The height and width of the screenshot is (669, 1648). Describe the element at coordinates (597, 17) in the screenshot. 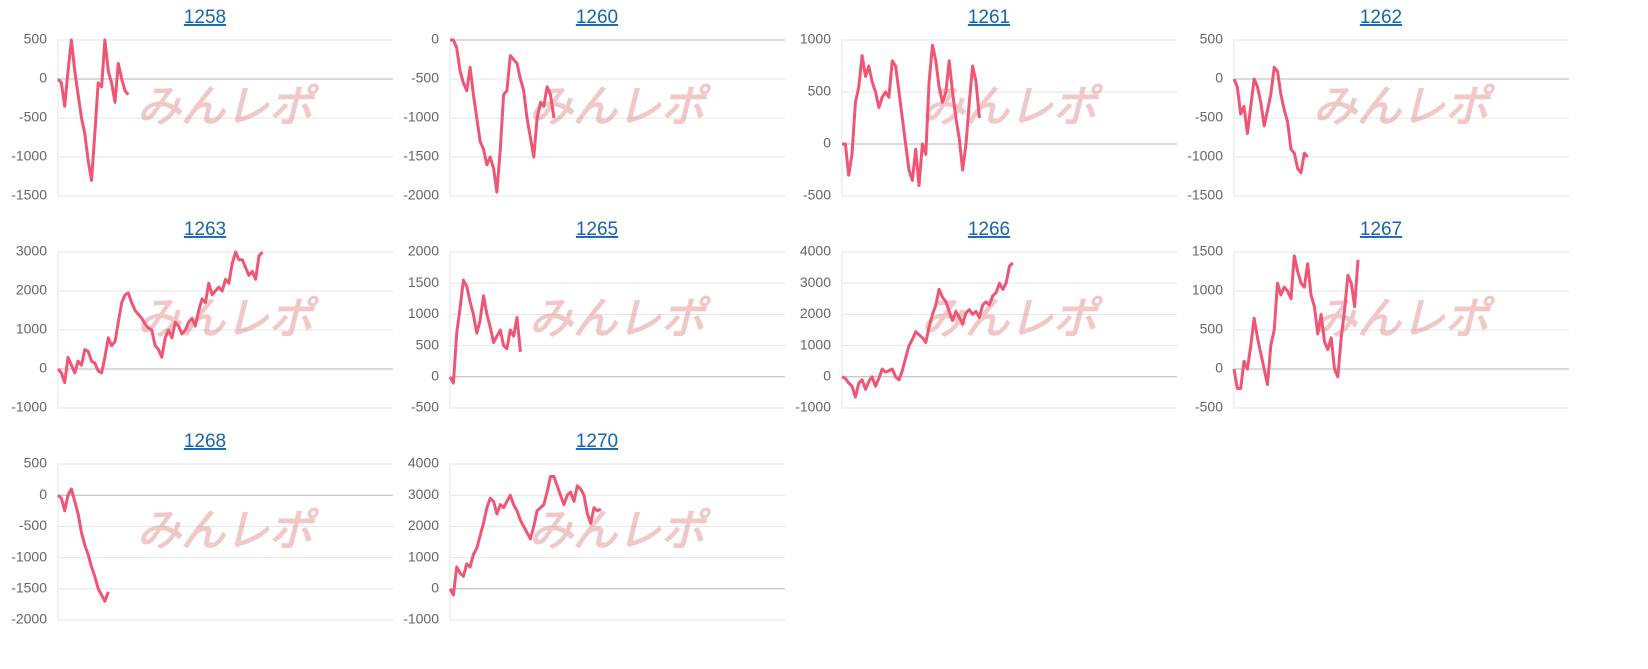

I see `chart-title: 1260` at that location.